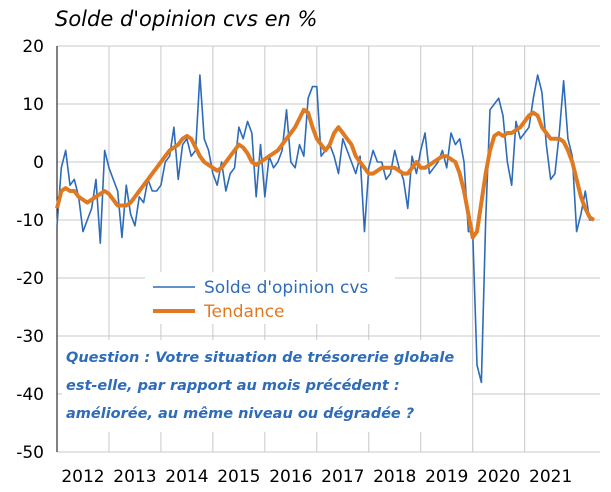 This screenshot has width=611, height=492. Describe the element at coordinates (30, 279) in the screenshot. I see `y-tick-label: -20` at that location.